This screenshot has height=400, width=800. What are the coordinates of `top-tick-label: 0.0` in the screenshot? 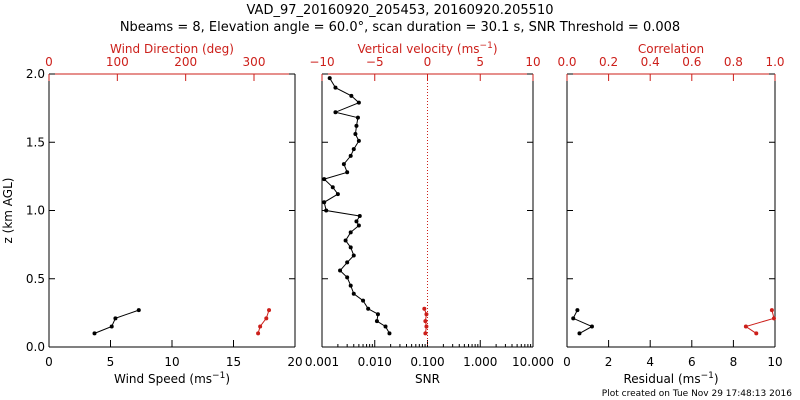 It's located at (566, 62).